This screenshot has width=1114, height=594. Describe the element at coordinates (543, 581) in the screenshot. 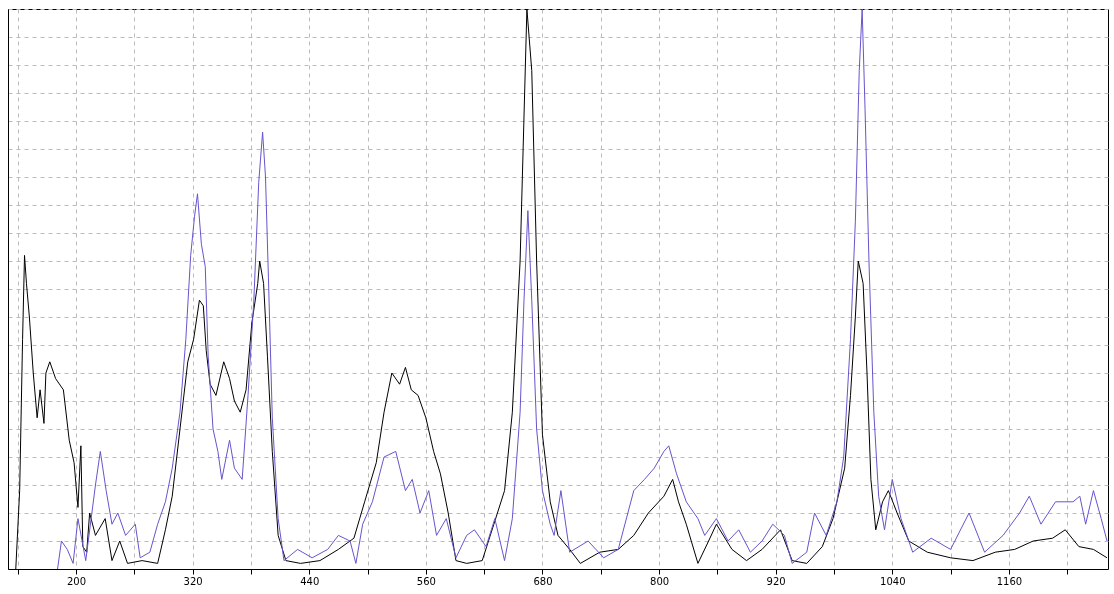

I see `x-tick-label: 680` at that location.